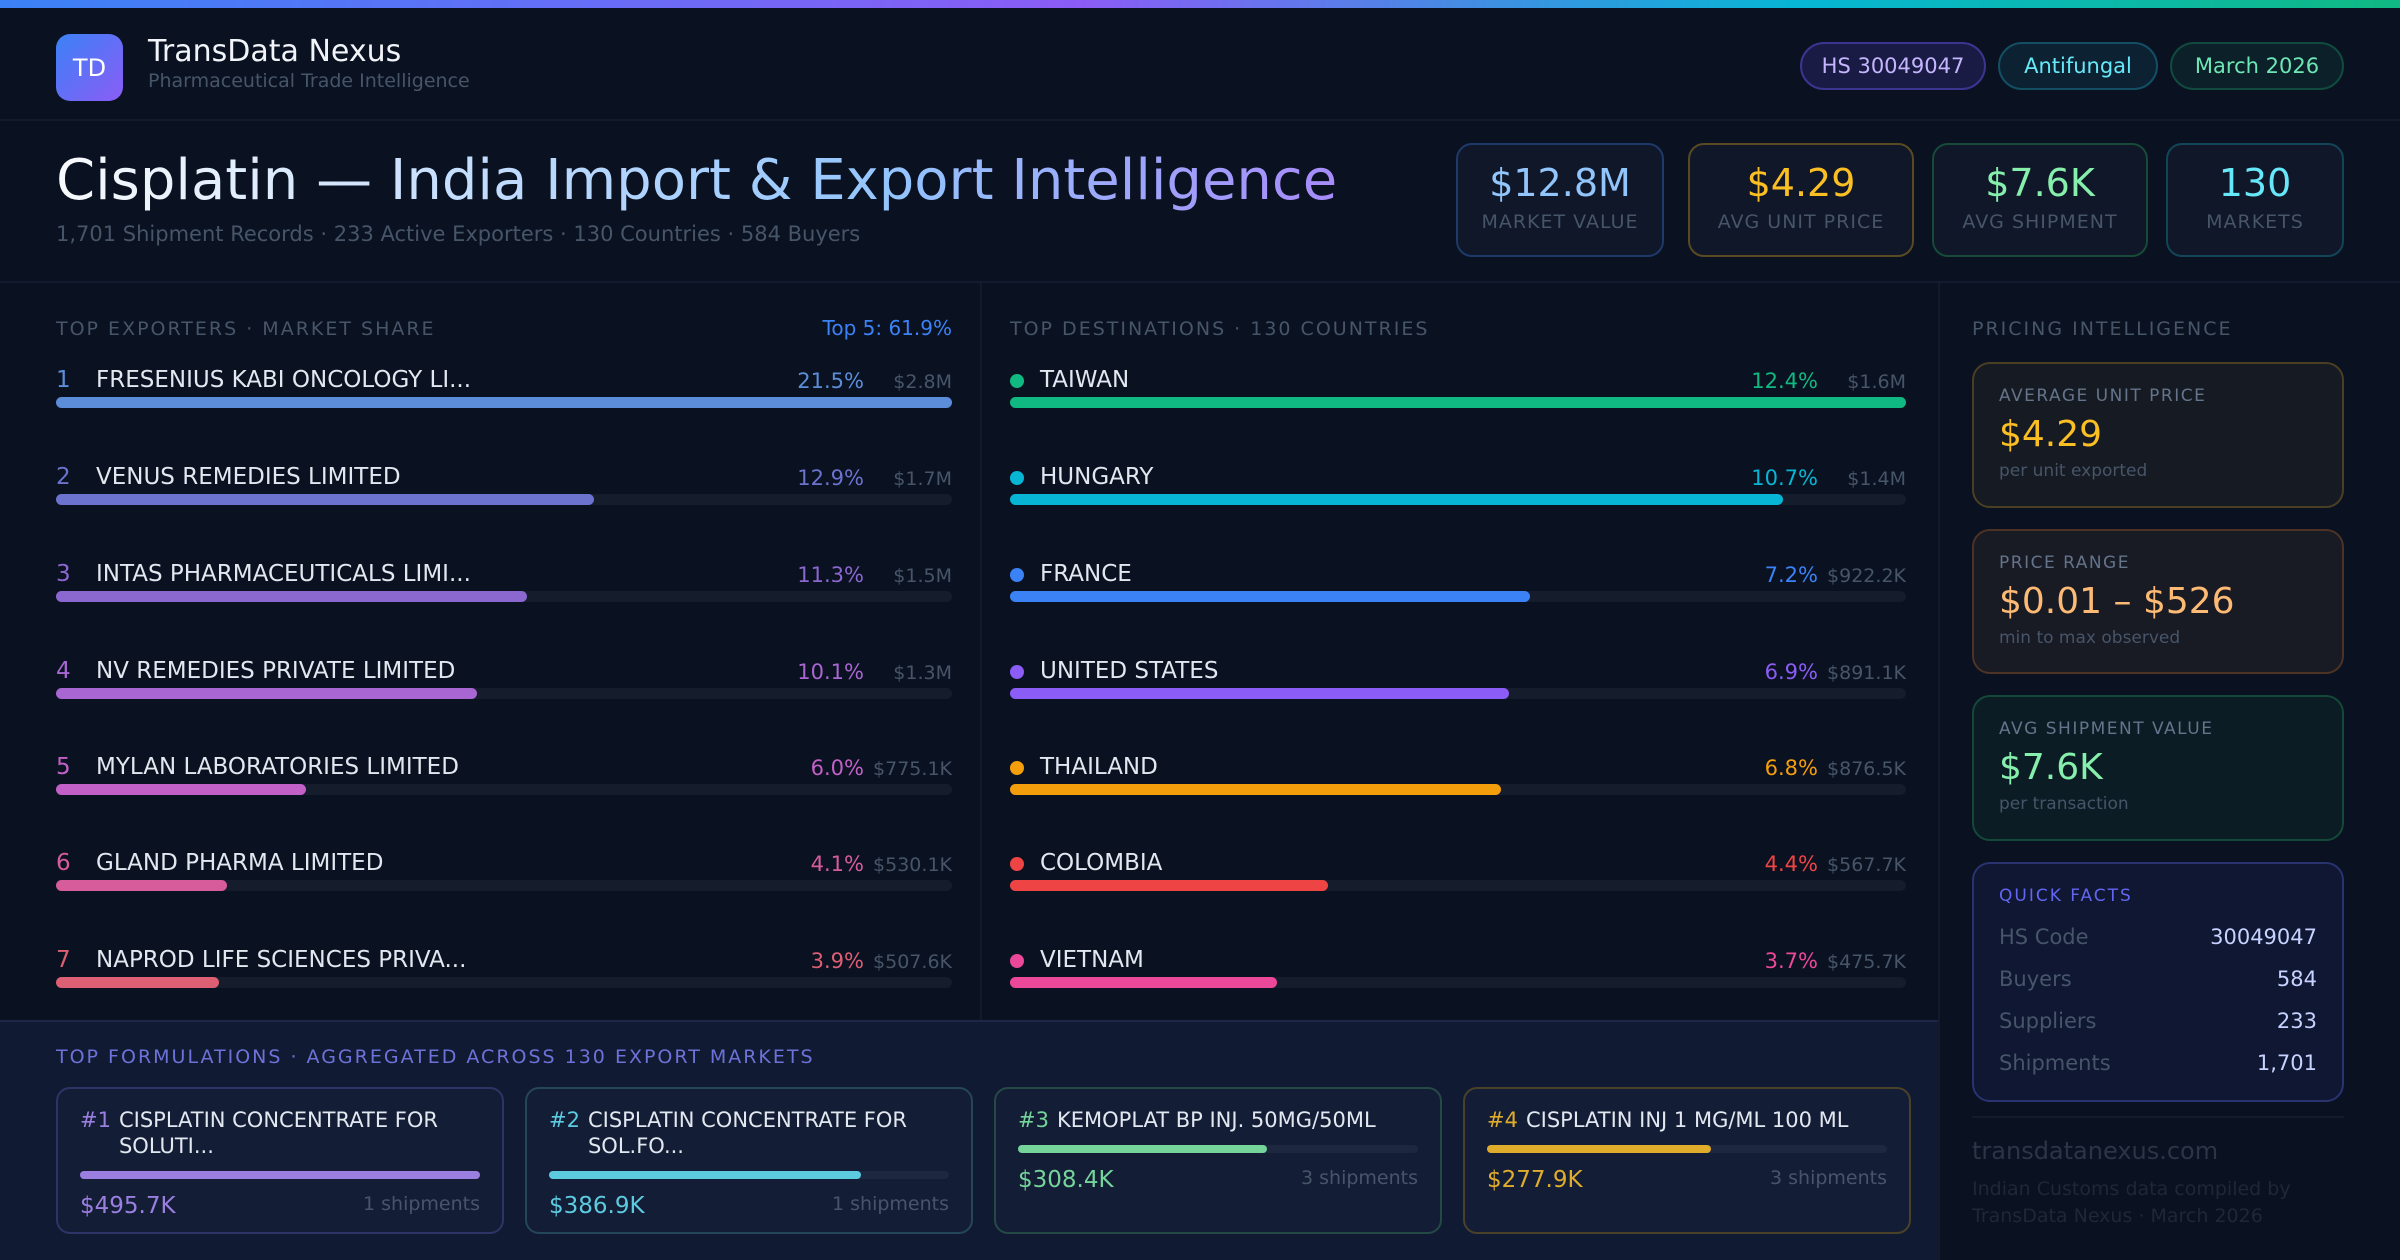  Describe the element at coordinates (1791, 575) in the screenshot. I see `destination-share: 7.2%` at that location.